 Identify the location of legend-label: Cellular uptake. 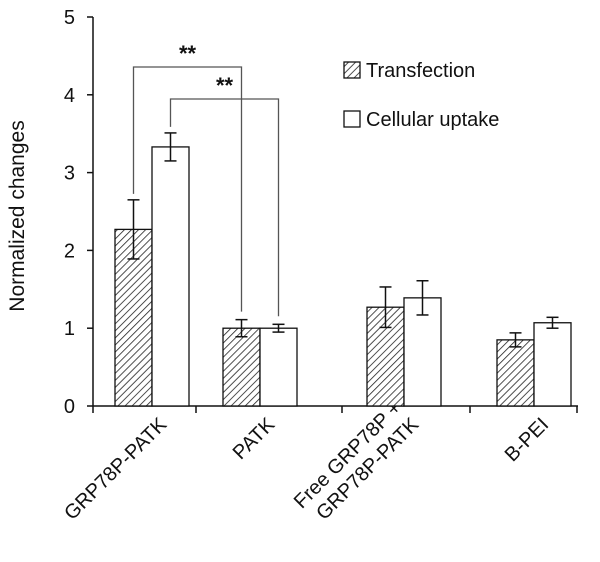
(432, 120).